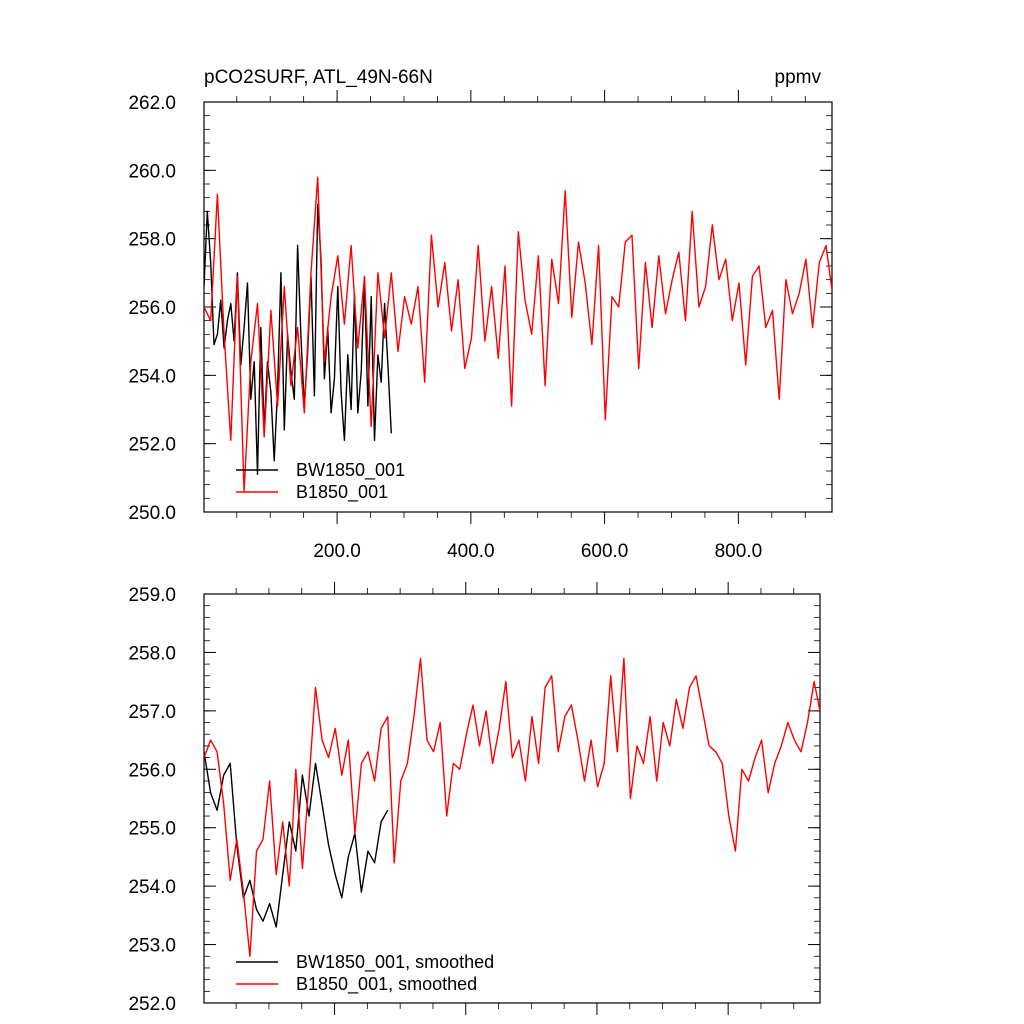  I want to click on y-tick-label: 262.0, so click(152, 103).